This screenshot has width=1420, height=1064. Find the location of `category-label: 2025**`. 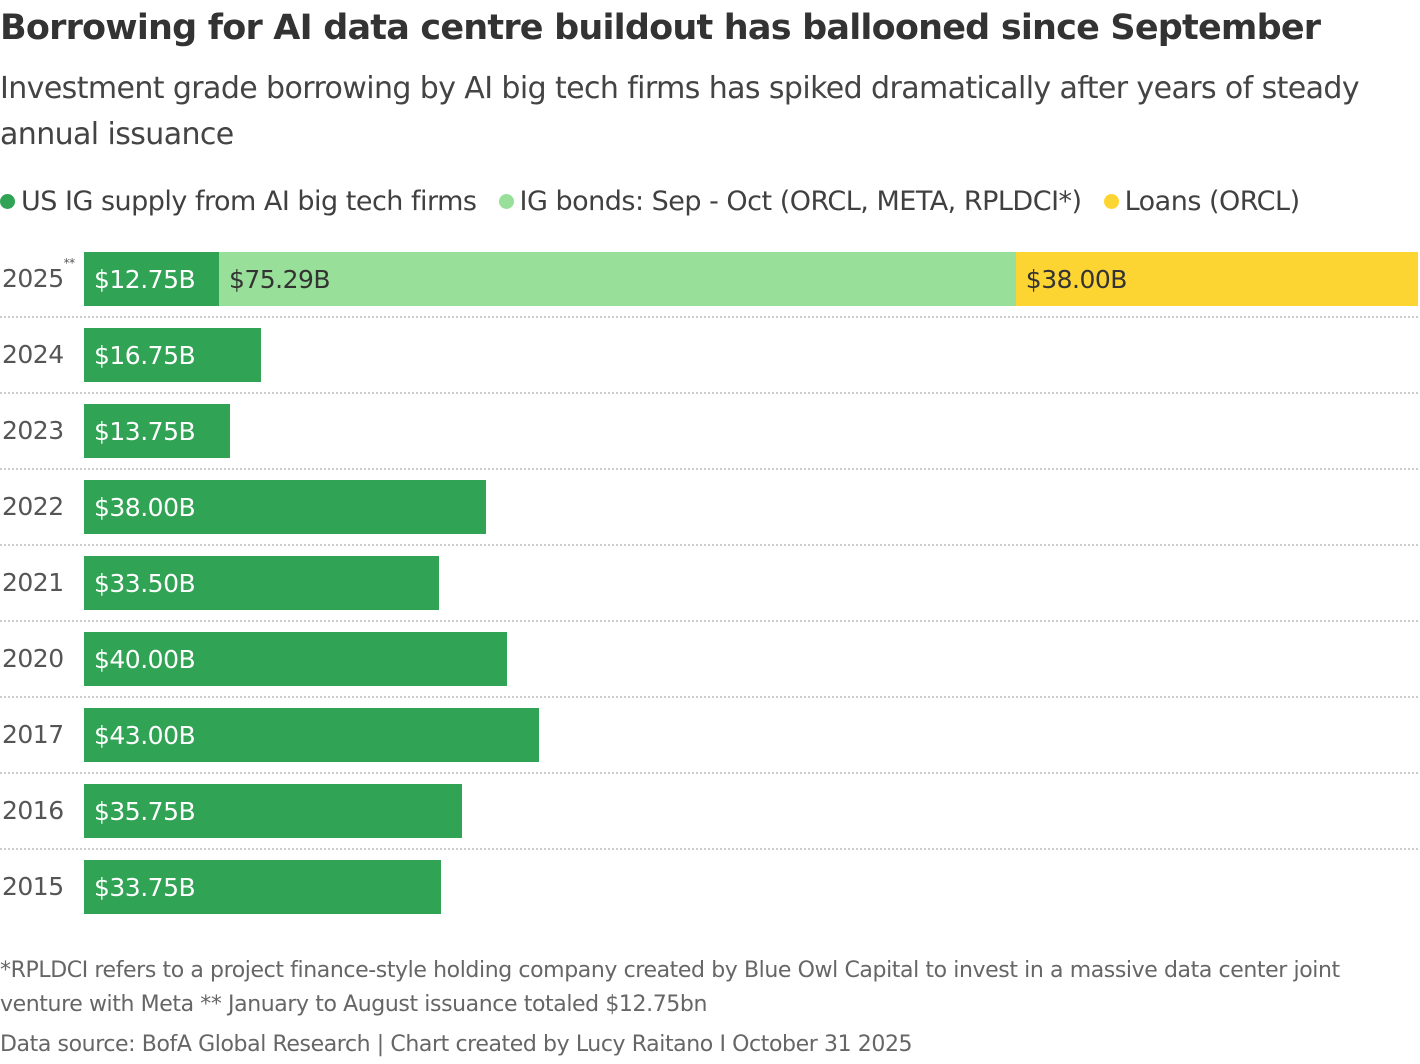

category-label: 2025** is located at coordinates (38, 274).